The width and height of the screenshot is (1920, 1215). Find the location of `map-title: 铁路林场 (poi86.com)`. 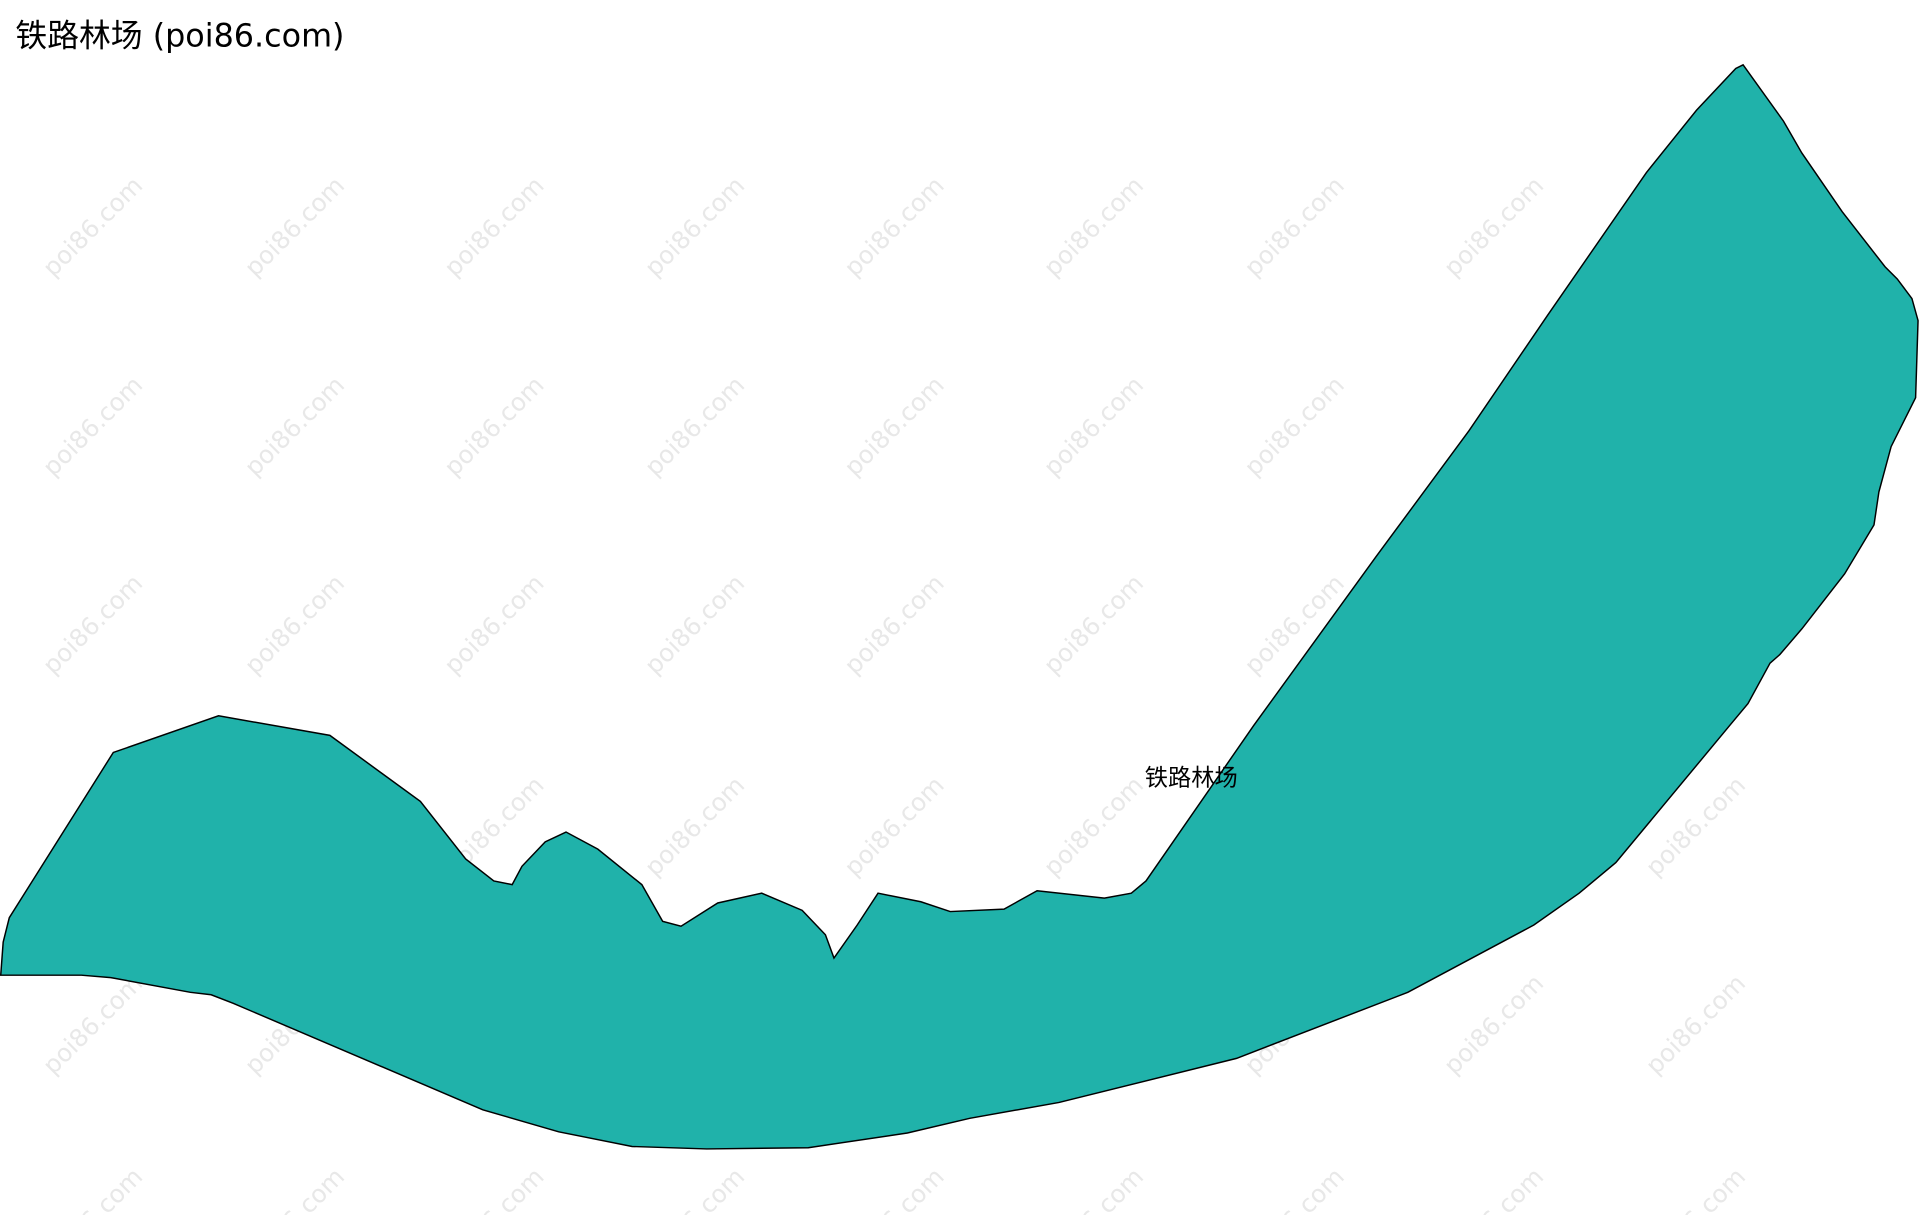

map-title: 铁路林场 (poi86.com) is located at coordinates (179, 35).